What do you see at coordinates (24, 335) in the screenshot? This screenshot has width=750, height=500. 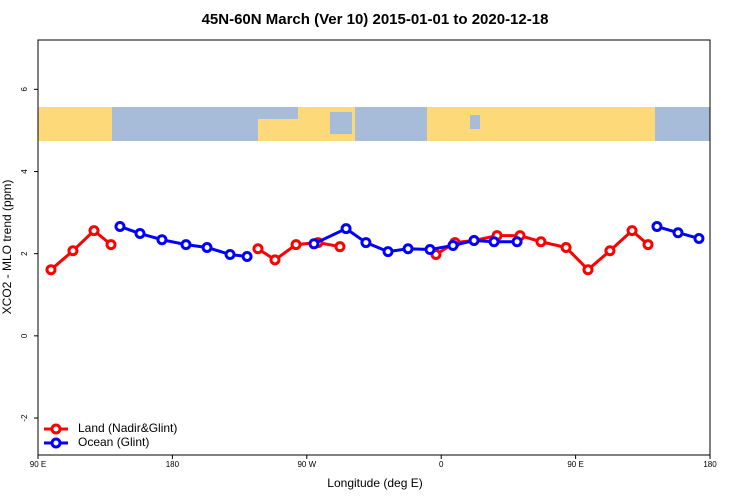 I see `y-tick-label: 0` at bounding box center [24, 335].